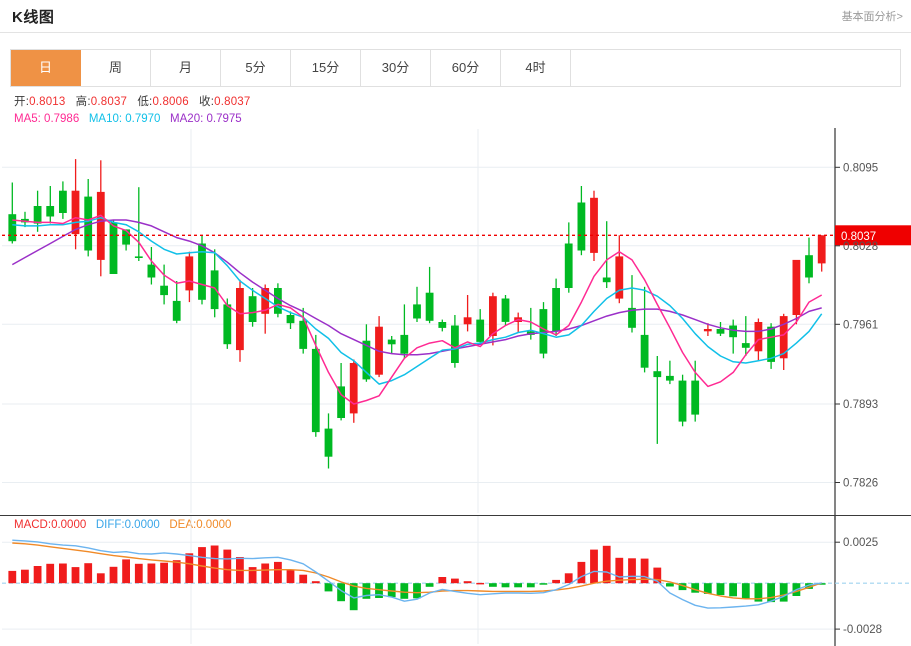  Describe the element at coordinates (142, 525) in the screenshot. I see `diff-value: 0.0000` at that location.